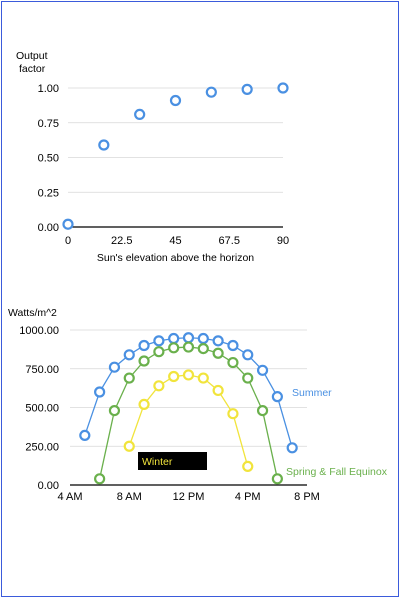 This screenshot has width=402, height=600. What do you see at coordinates (248, 497) in the screenshot?
I see `x-tick-label: 4 PM` at bounding box center [248, 497].